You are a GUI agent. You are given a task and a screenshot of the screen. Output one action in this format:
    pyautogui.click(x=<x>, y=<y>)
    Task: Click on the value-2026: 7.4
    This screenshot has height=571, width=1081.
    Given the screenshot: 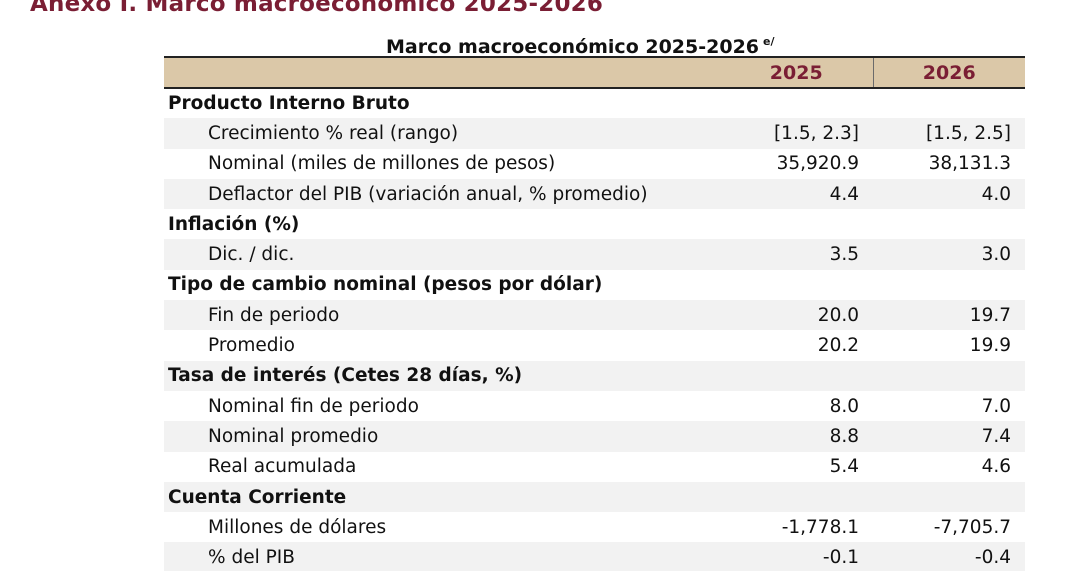 What is the action you would take?
    pyautogui.click(x=949, y=436)
    